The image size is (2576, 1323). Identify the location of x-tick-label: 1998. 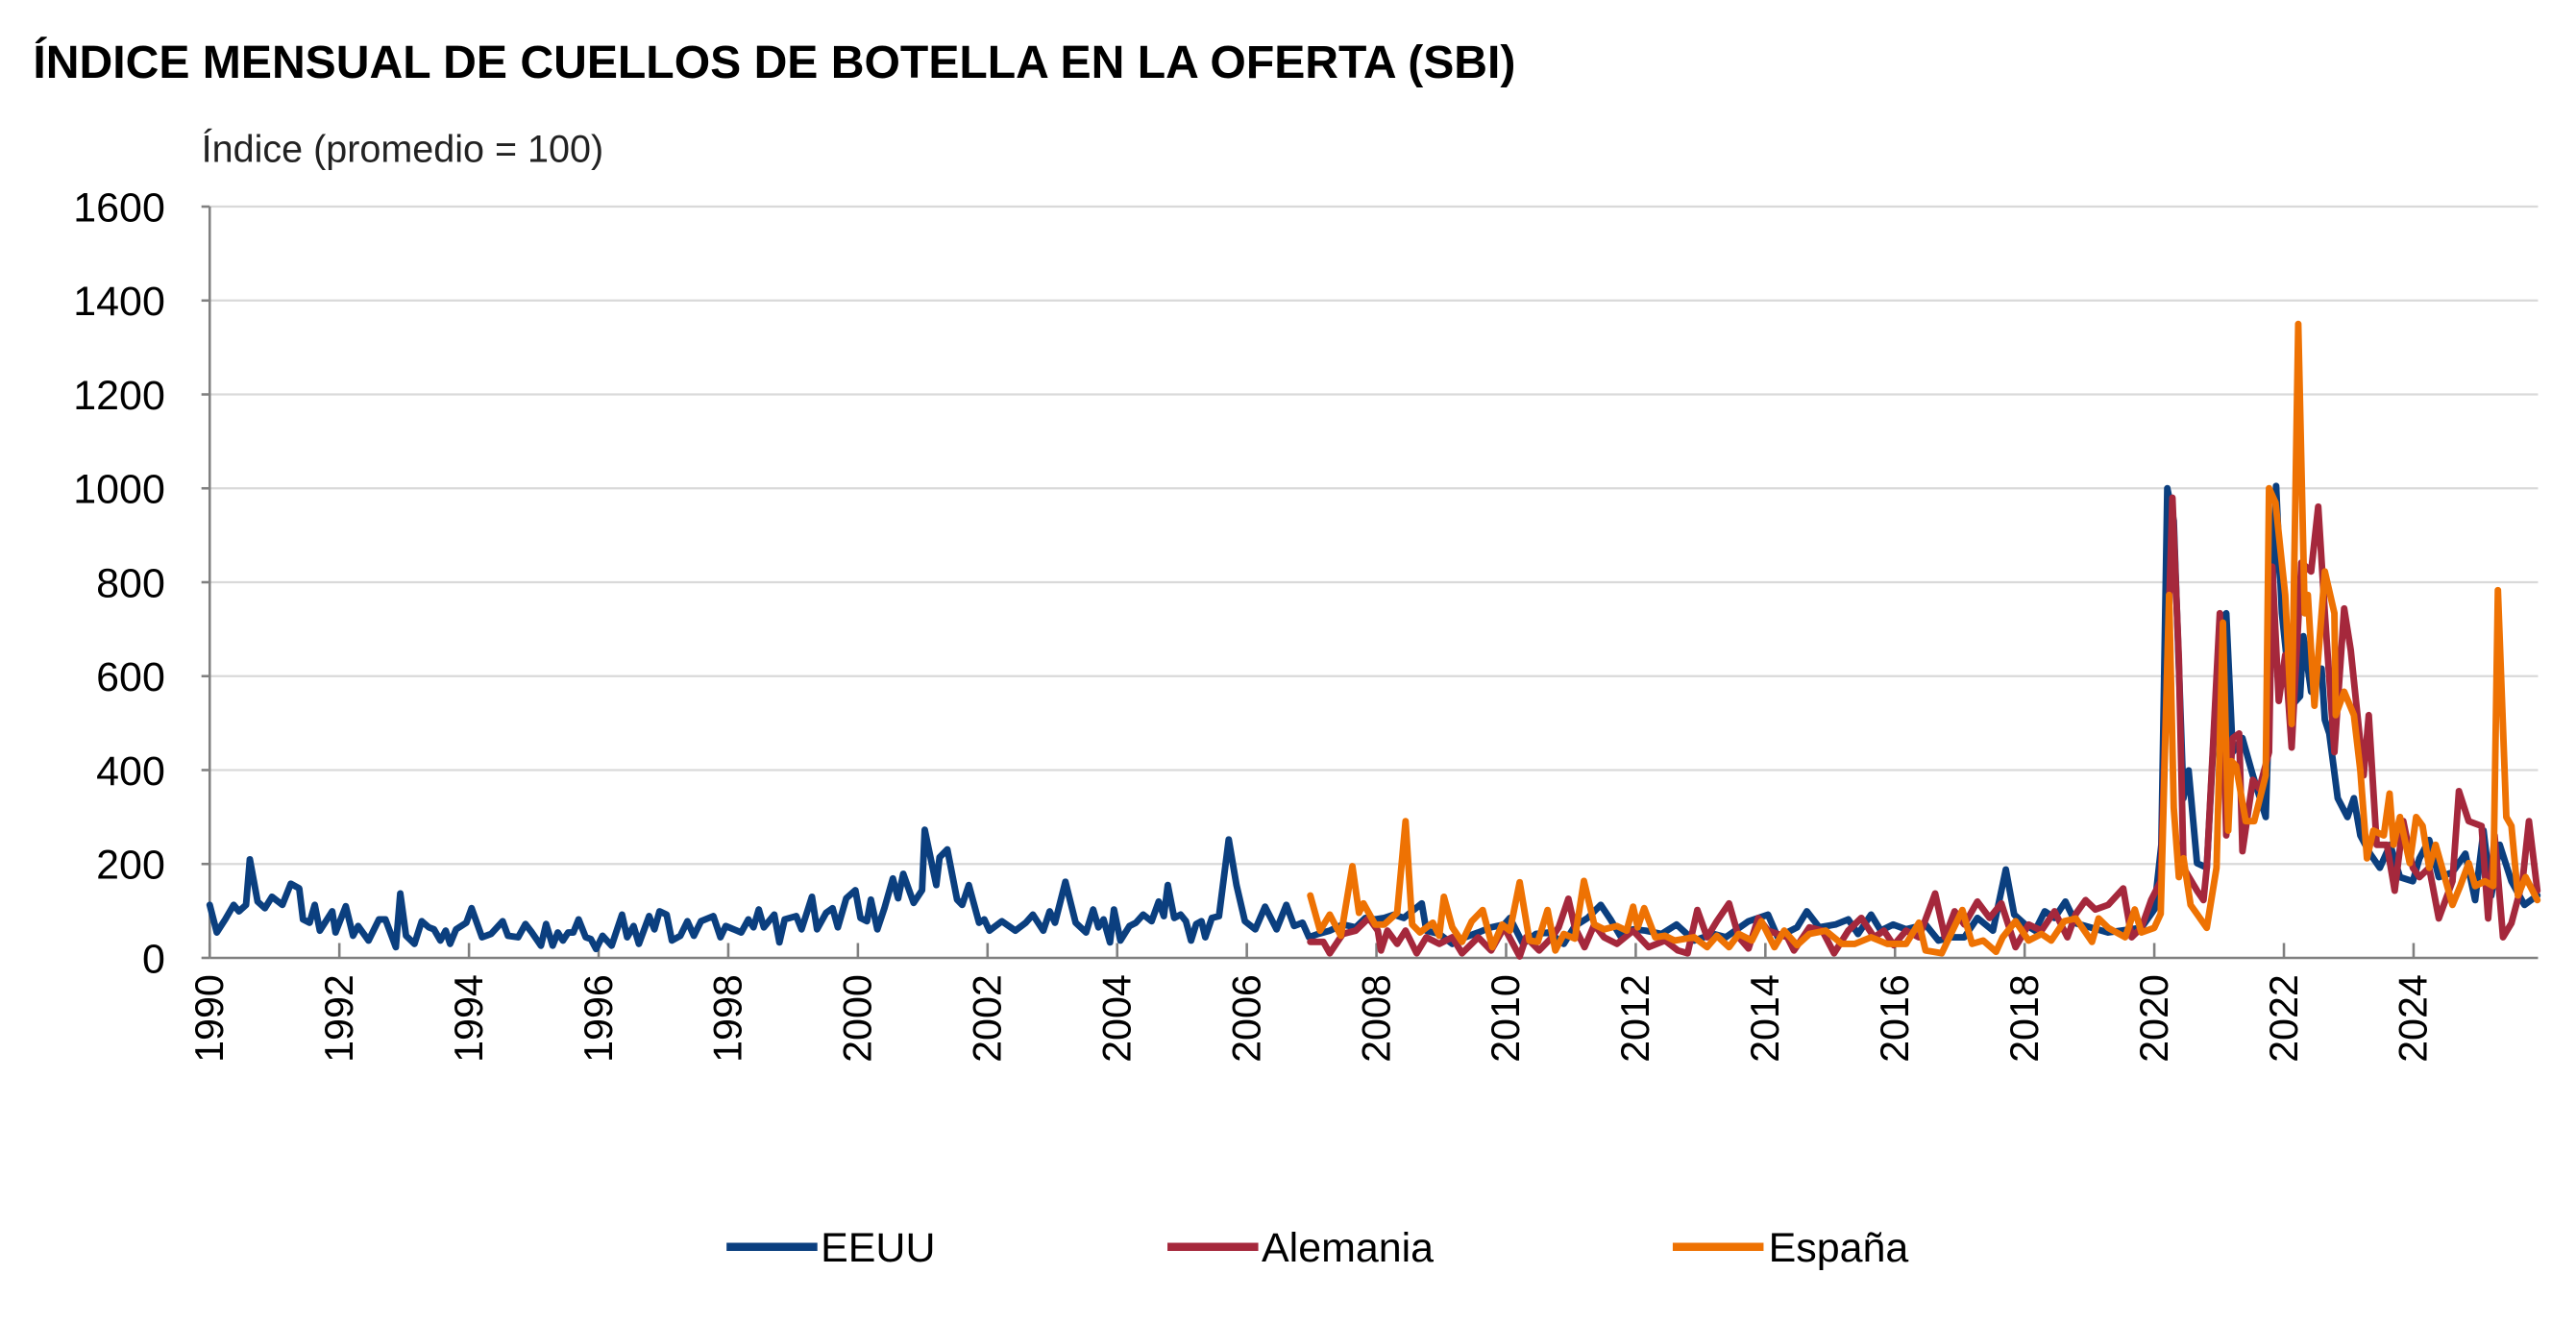
(728, 1019).